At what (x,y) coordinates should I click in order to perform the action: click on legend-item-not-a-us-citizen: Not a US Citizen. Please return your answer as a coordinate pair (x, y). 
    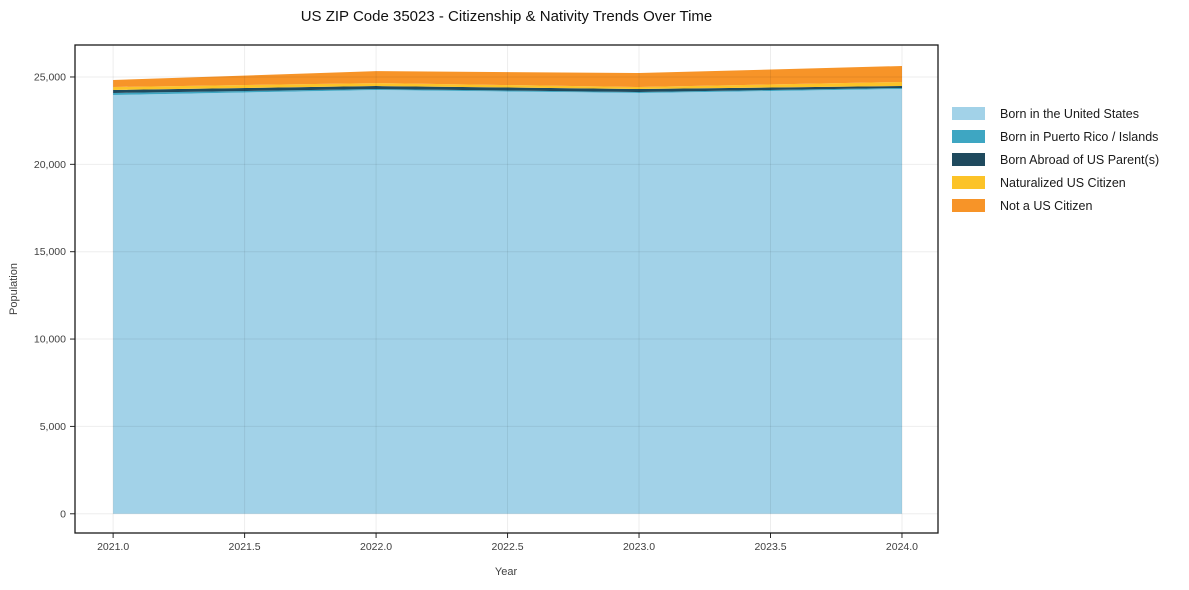
    Looking at the image, I should click on (1055, 205).